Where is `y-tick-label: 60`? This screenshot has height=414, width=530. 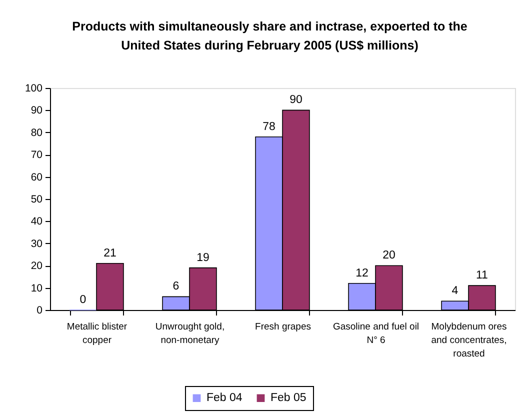 y-tick-label: 60 is located at coordinates (36, 177).